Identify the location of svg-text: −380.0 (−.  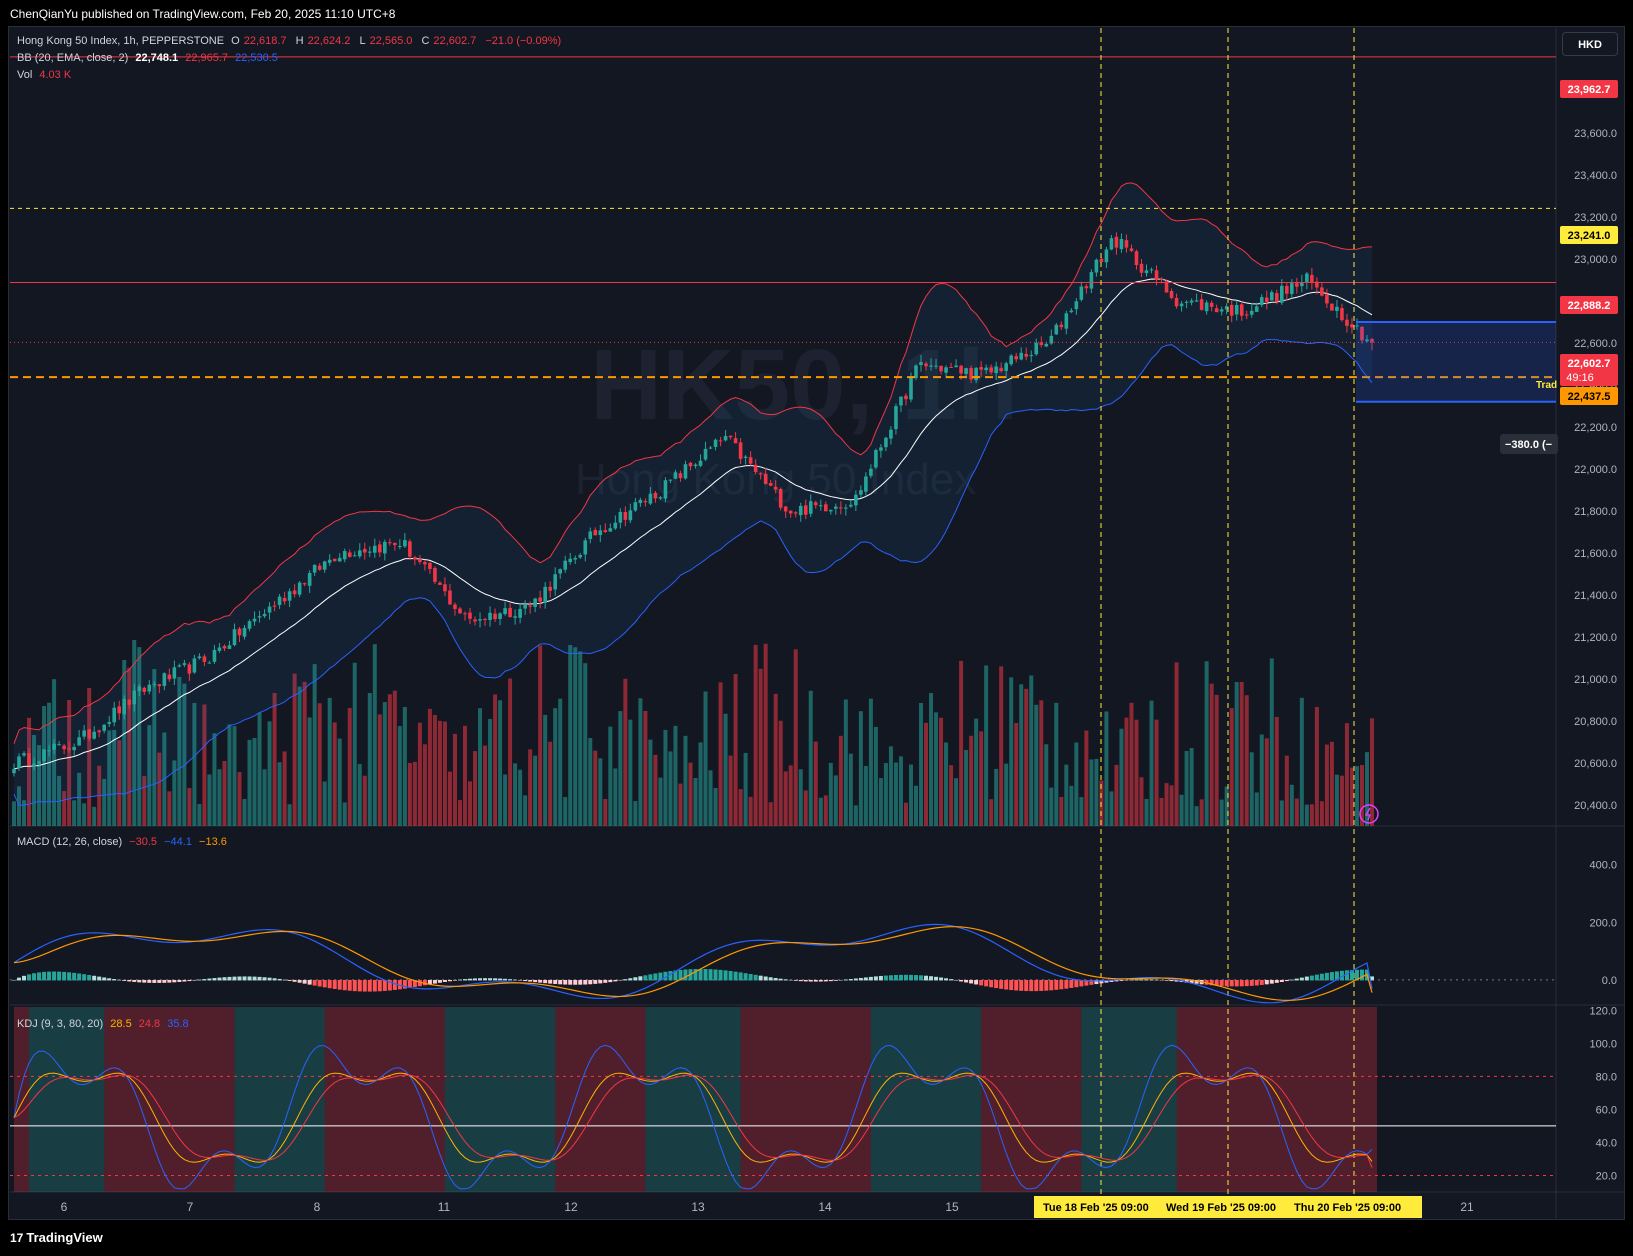
(1528, 445).